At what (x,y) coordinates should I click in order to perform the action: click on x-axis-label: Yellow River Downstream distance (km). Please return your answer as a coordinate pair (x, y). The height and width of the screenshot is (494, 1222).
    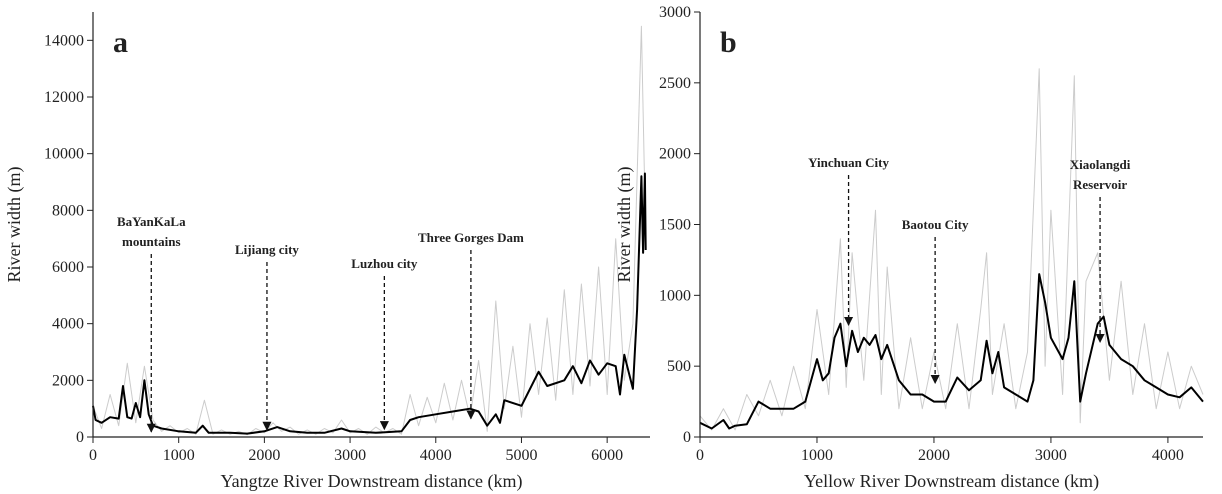
    Looking at the image, I should click on (951, 481).